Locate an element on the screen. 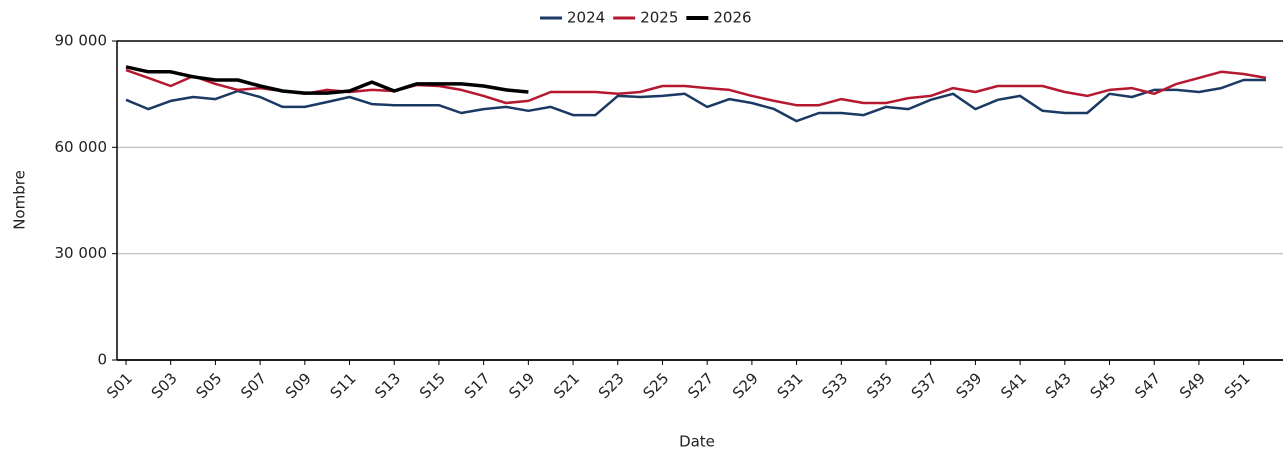  x-tick-label: S09 is located at coordinates (298, 385).